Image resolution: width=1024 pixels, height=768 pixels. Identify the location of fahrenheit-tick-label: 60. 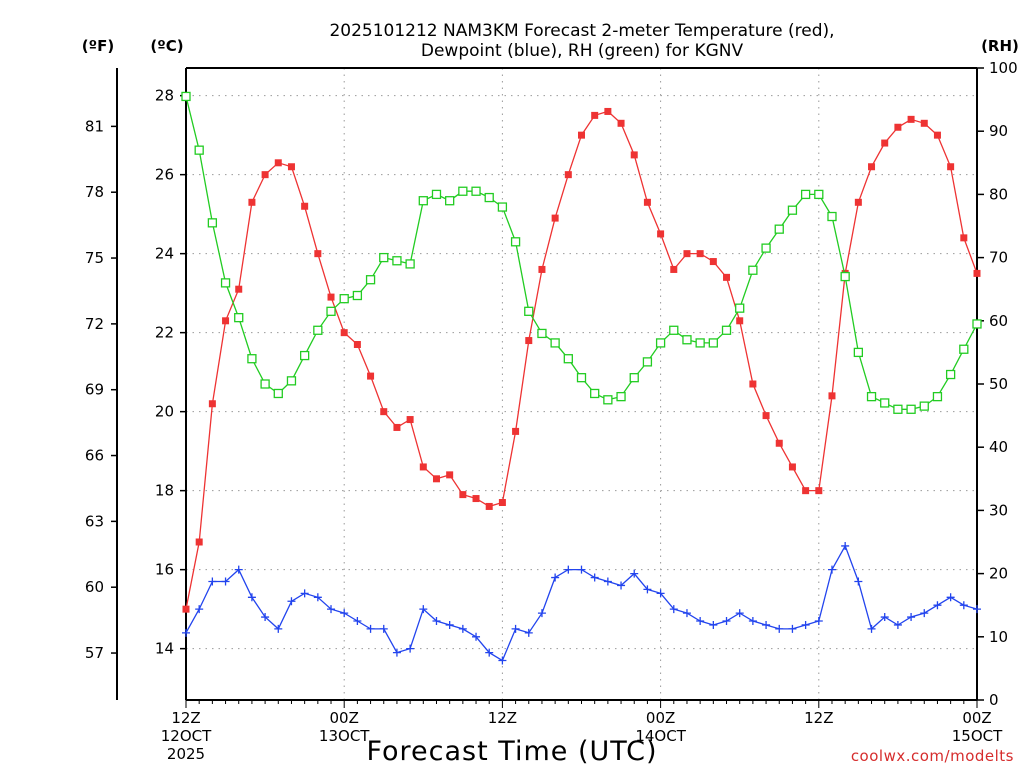
(94, 587).